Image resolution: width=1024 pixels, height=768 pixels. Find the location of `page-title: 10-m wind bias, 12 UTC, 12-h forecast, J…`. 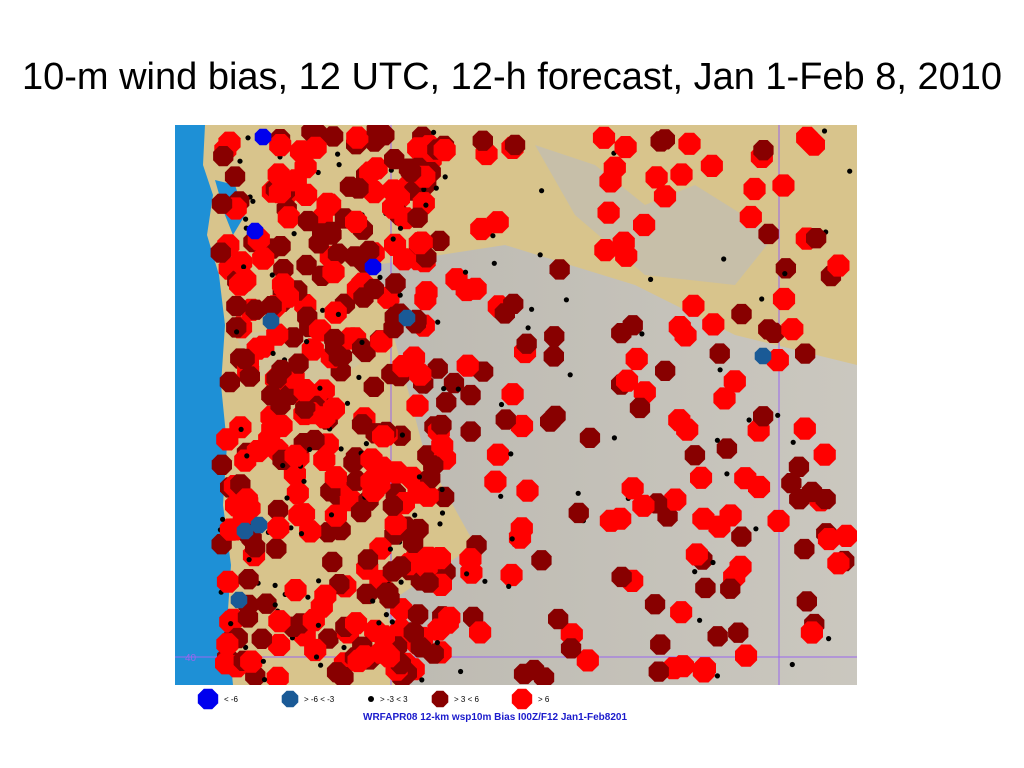

page-title: 10-m wind bias, 12 UTC, 12-h forecast, J… is located at coordinates (512, 77).